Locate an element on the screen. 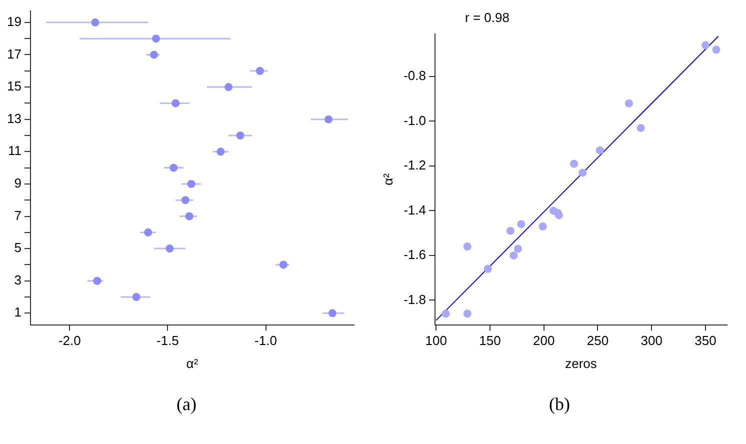 This screenshot has width=746, height=444. x-tick-label: 250 is located at coordinates (597, 340).